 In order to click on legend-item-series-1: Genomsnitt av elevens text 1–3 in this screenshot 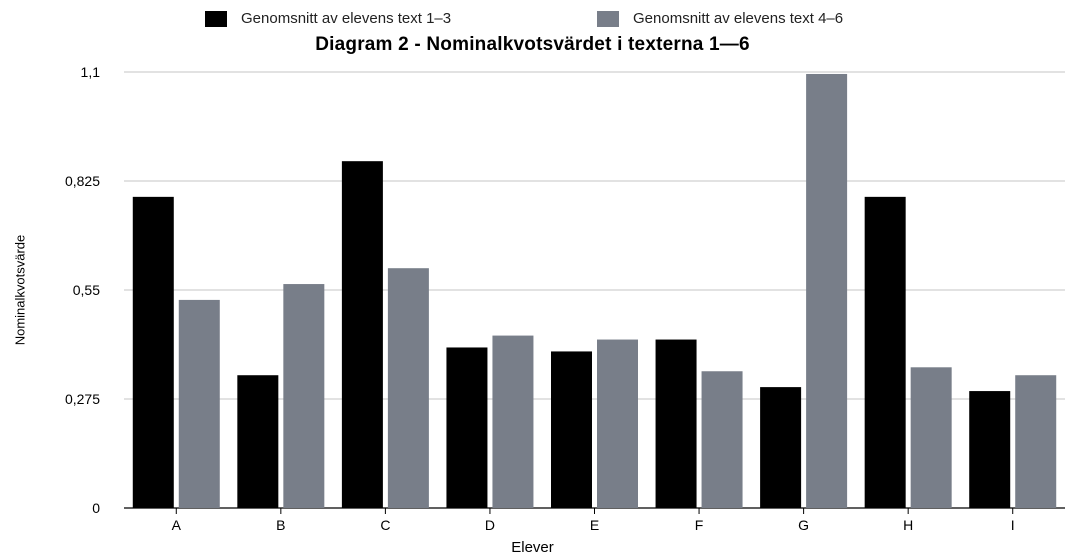, I will do `click(328, 18)`.